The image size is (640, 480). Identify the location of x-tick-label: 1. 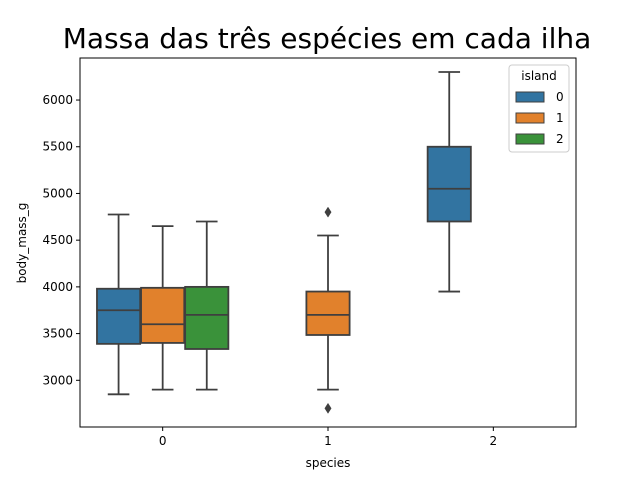
(328, 441).